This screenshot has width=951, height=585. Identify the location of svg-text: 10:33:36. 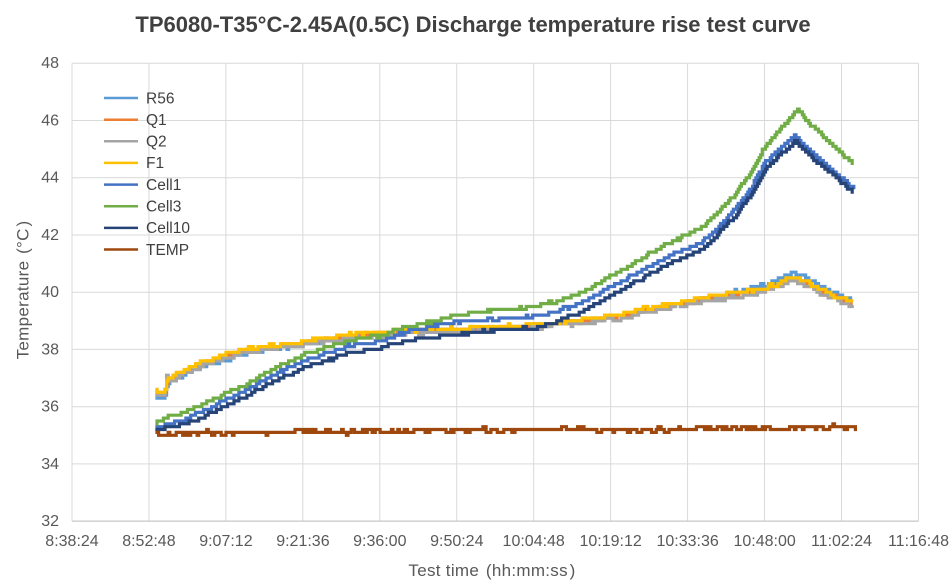
(687, 541).